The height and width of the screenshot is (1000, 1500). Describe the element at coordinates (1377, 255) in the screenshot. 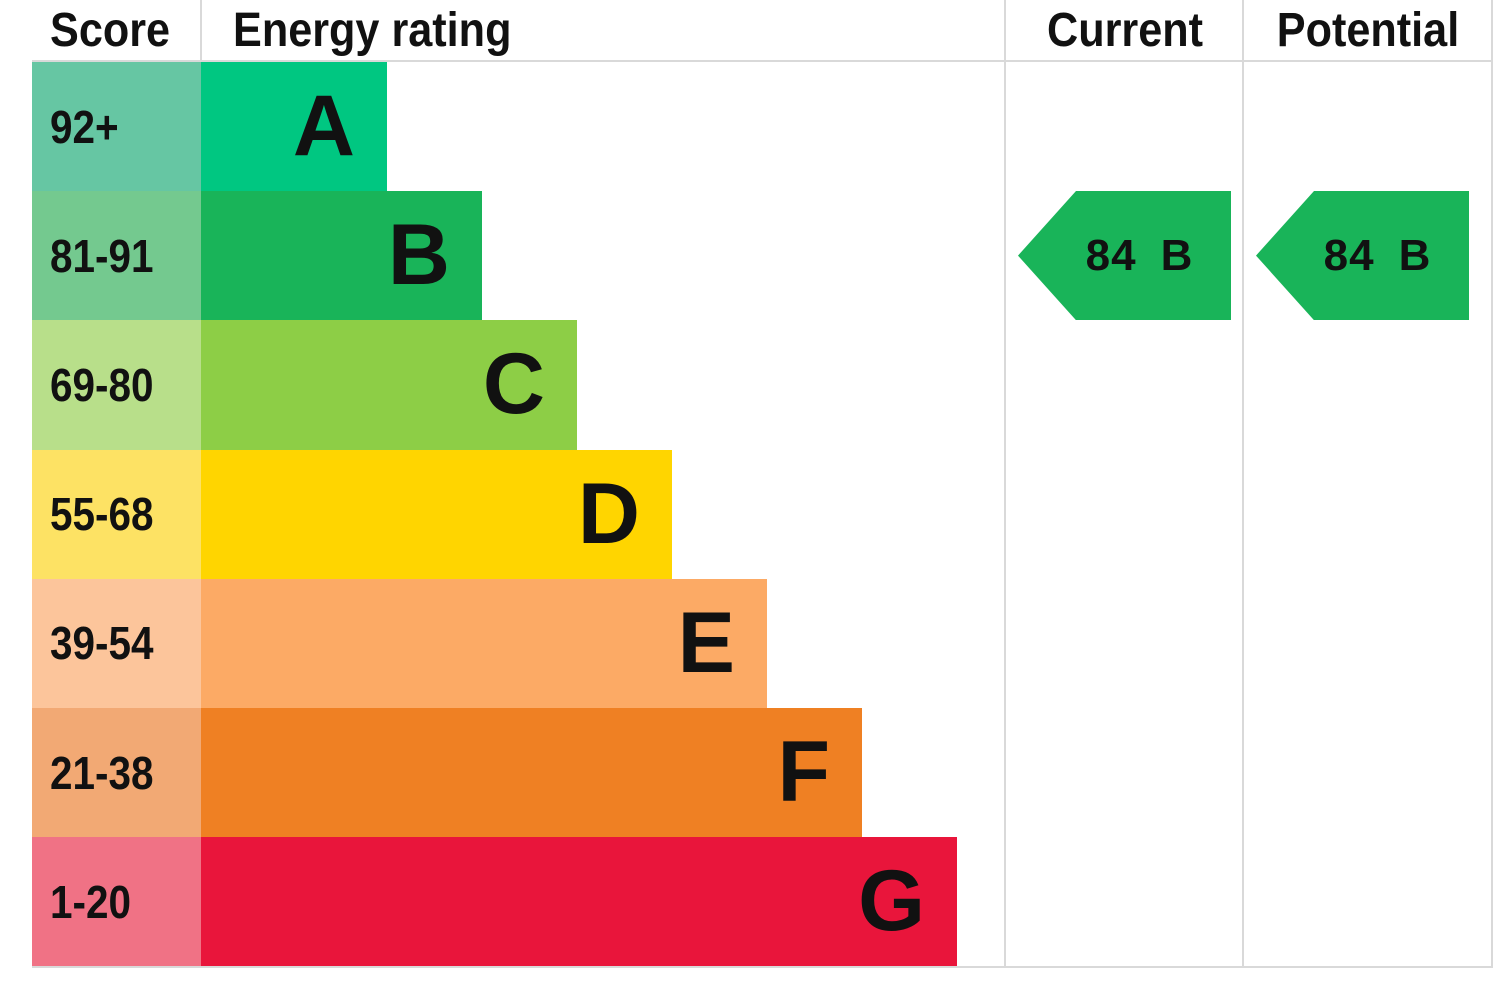

I see `potential-rating-label: 84 B` at that location.